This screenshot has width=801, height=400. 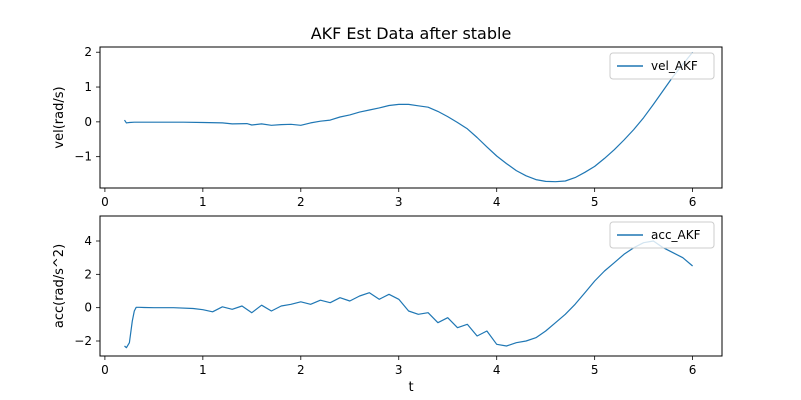 I want to click on legend-label: acc_AKF, so click(x=676, y=235).